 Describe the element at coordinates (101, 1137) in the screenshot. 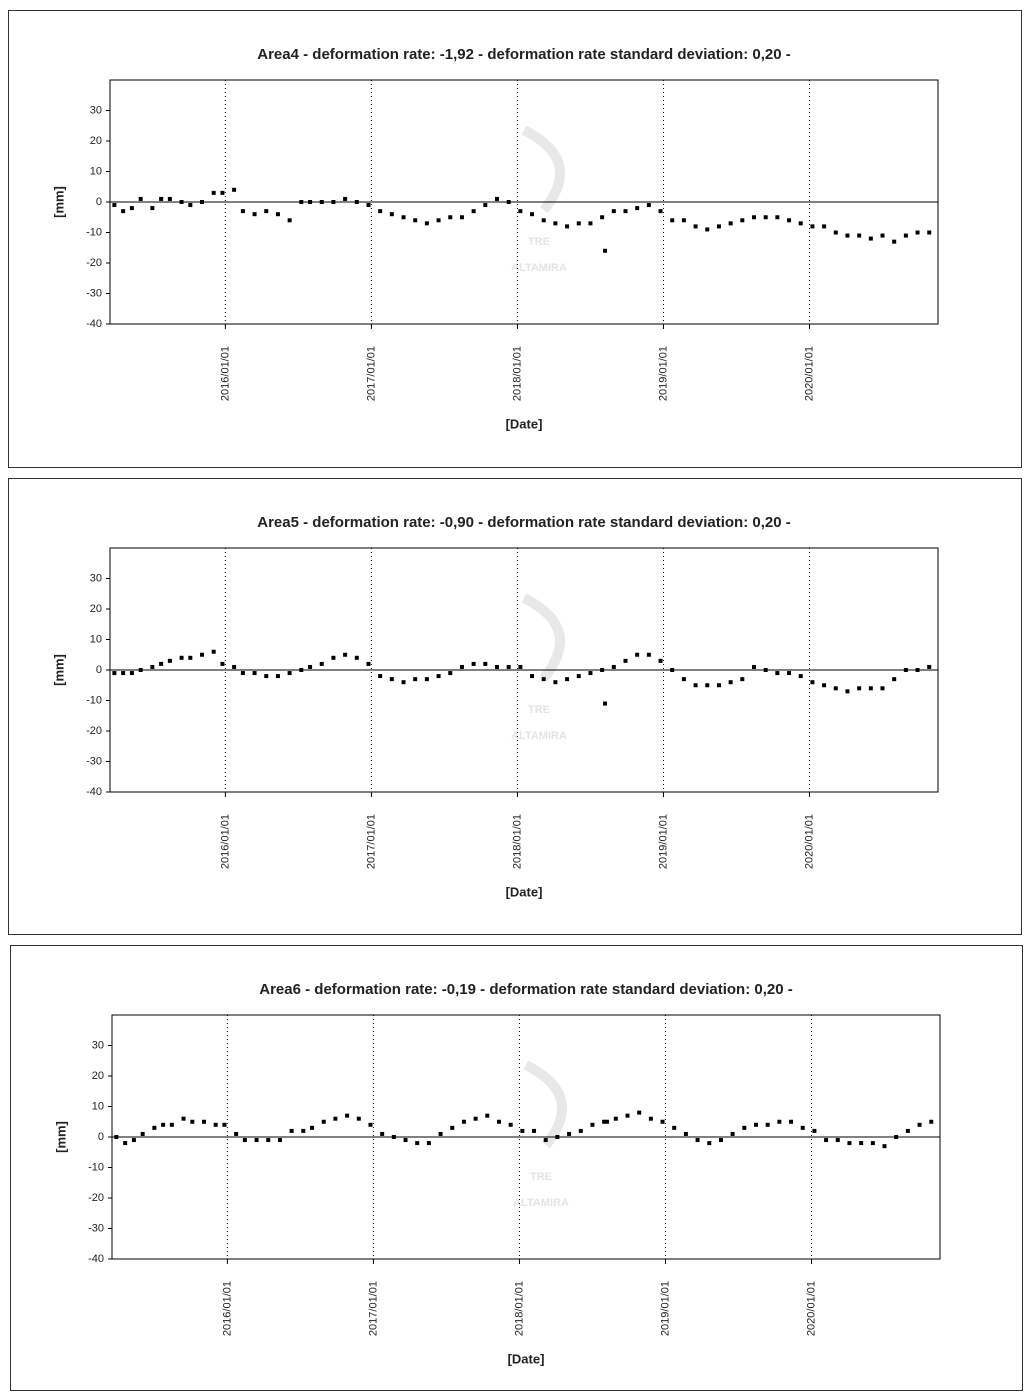

I see `y-tick-label: 0` at that location.